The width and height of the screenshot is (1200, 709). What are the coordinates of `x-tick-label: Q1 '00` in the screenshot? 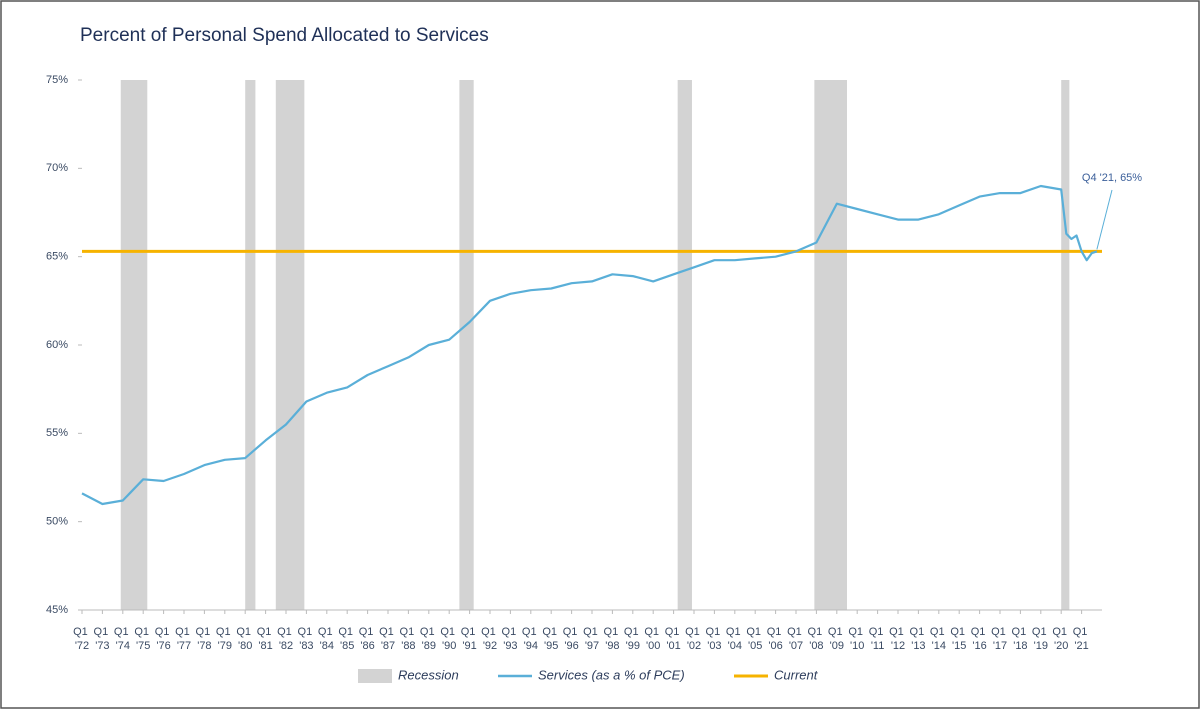 It's located at (653, 639).